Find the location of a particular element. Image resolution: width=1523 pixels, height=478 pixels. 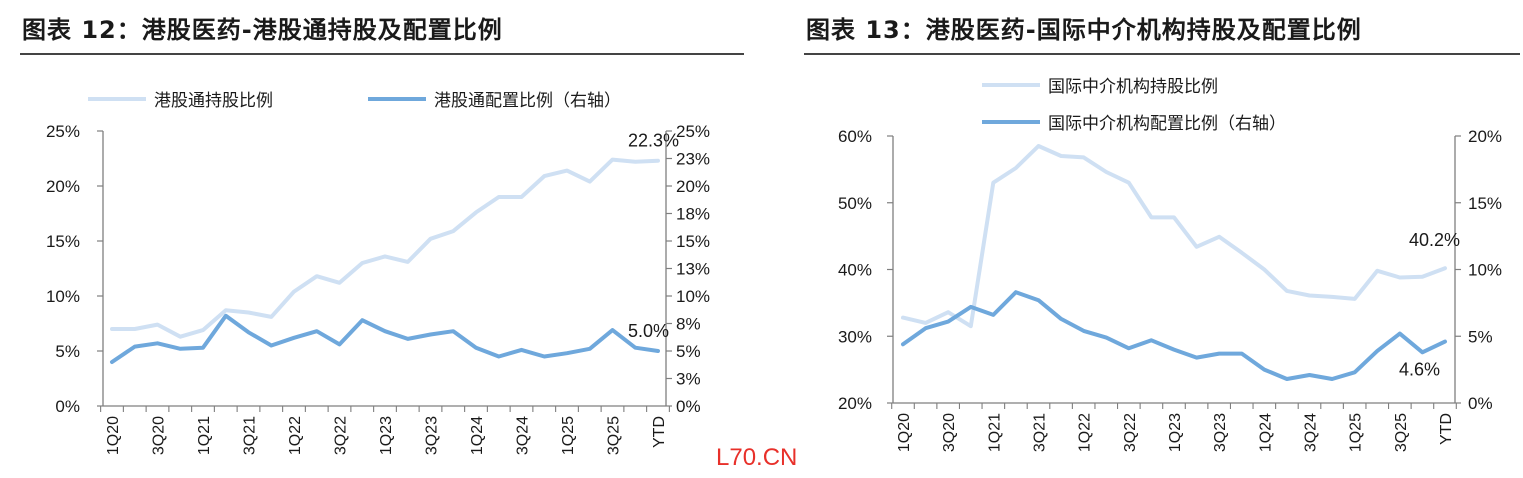

x-tick-label: 3Q20 is located at coordinates (949, 432).